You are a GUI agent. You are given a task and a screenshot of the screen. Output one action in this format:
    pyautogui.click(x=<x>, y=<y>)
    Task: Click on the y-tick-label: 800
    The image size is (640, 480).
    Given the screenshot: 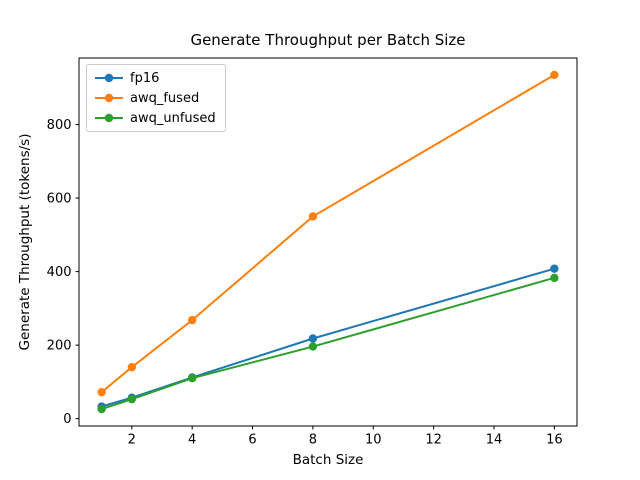 What is the action you would take?
    pyautogui.click(x=59, y=125)
    